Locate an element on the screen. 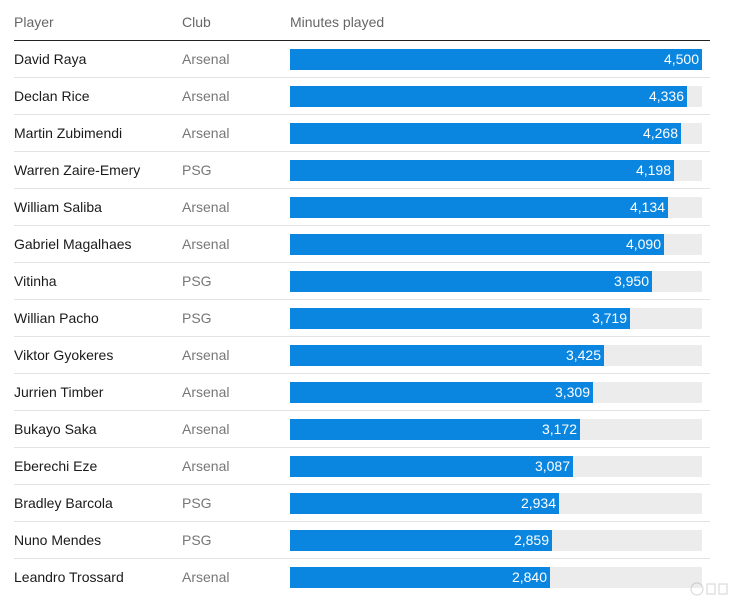 Image resolution: width=741 pixels, height=606 pixels. bar-track: 3,425 is located at coordinates (496, 355).